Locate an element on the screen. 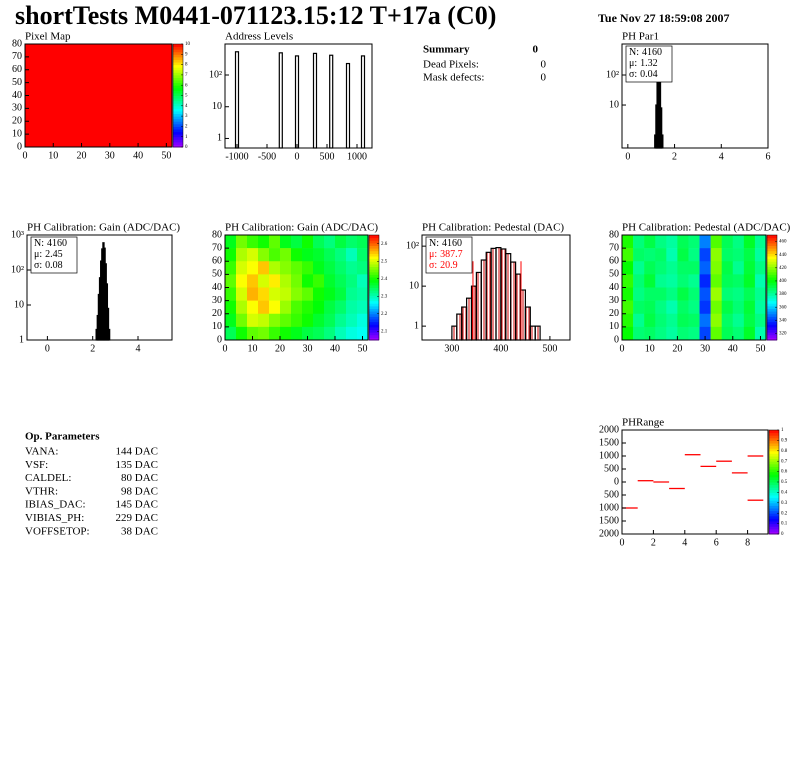 The height and width of the screenshot is (772, 796). op-name: VTHR: is located at coordinates (41, 491).